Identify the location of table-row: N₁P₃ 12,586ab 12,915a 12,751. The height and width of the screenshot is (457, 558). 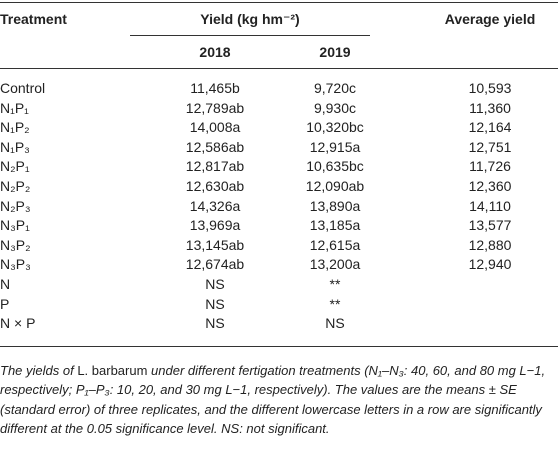
(279, 148).